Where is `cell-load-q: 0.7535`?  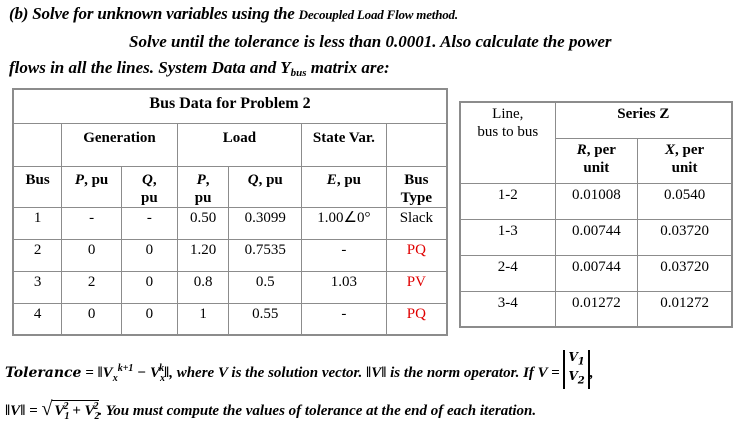
cell-load-q: 0.7535 is located at coordinates (265, 255).